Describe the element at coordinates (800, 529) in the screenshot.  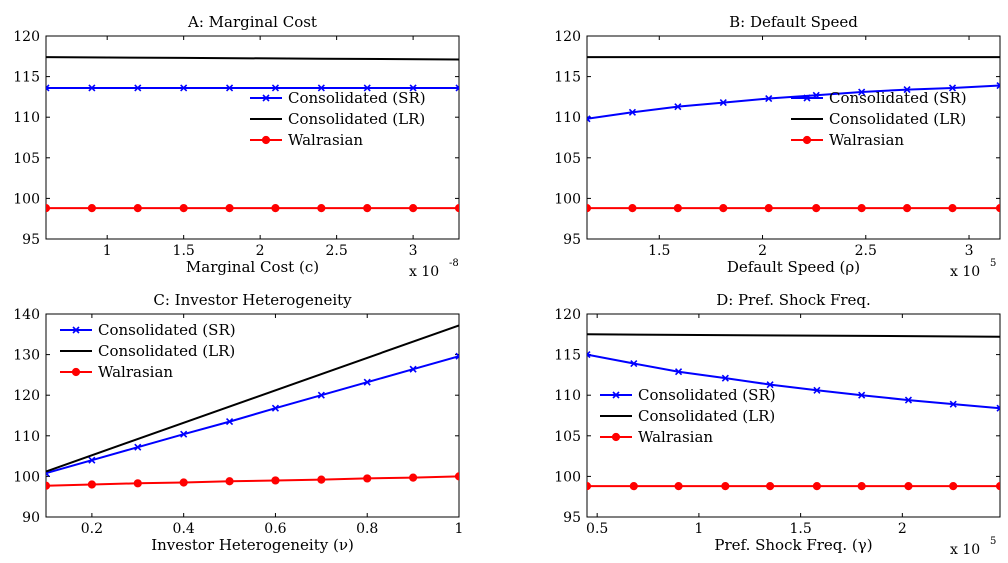
I see `x-tick-label: 1.5` at that location.